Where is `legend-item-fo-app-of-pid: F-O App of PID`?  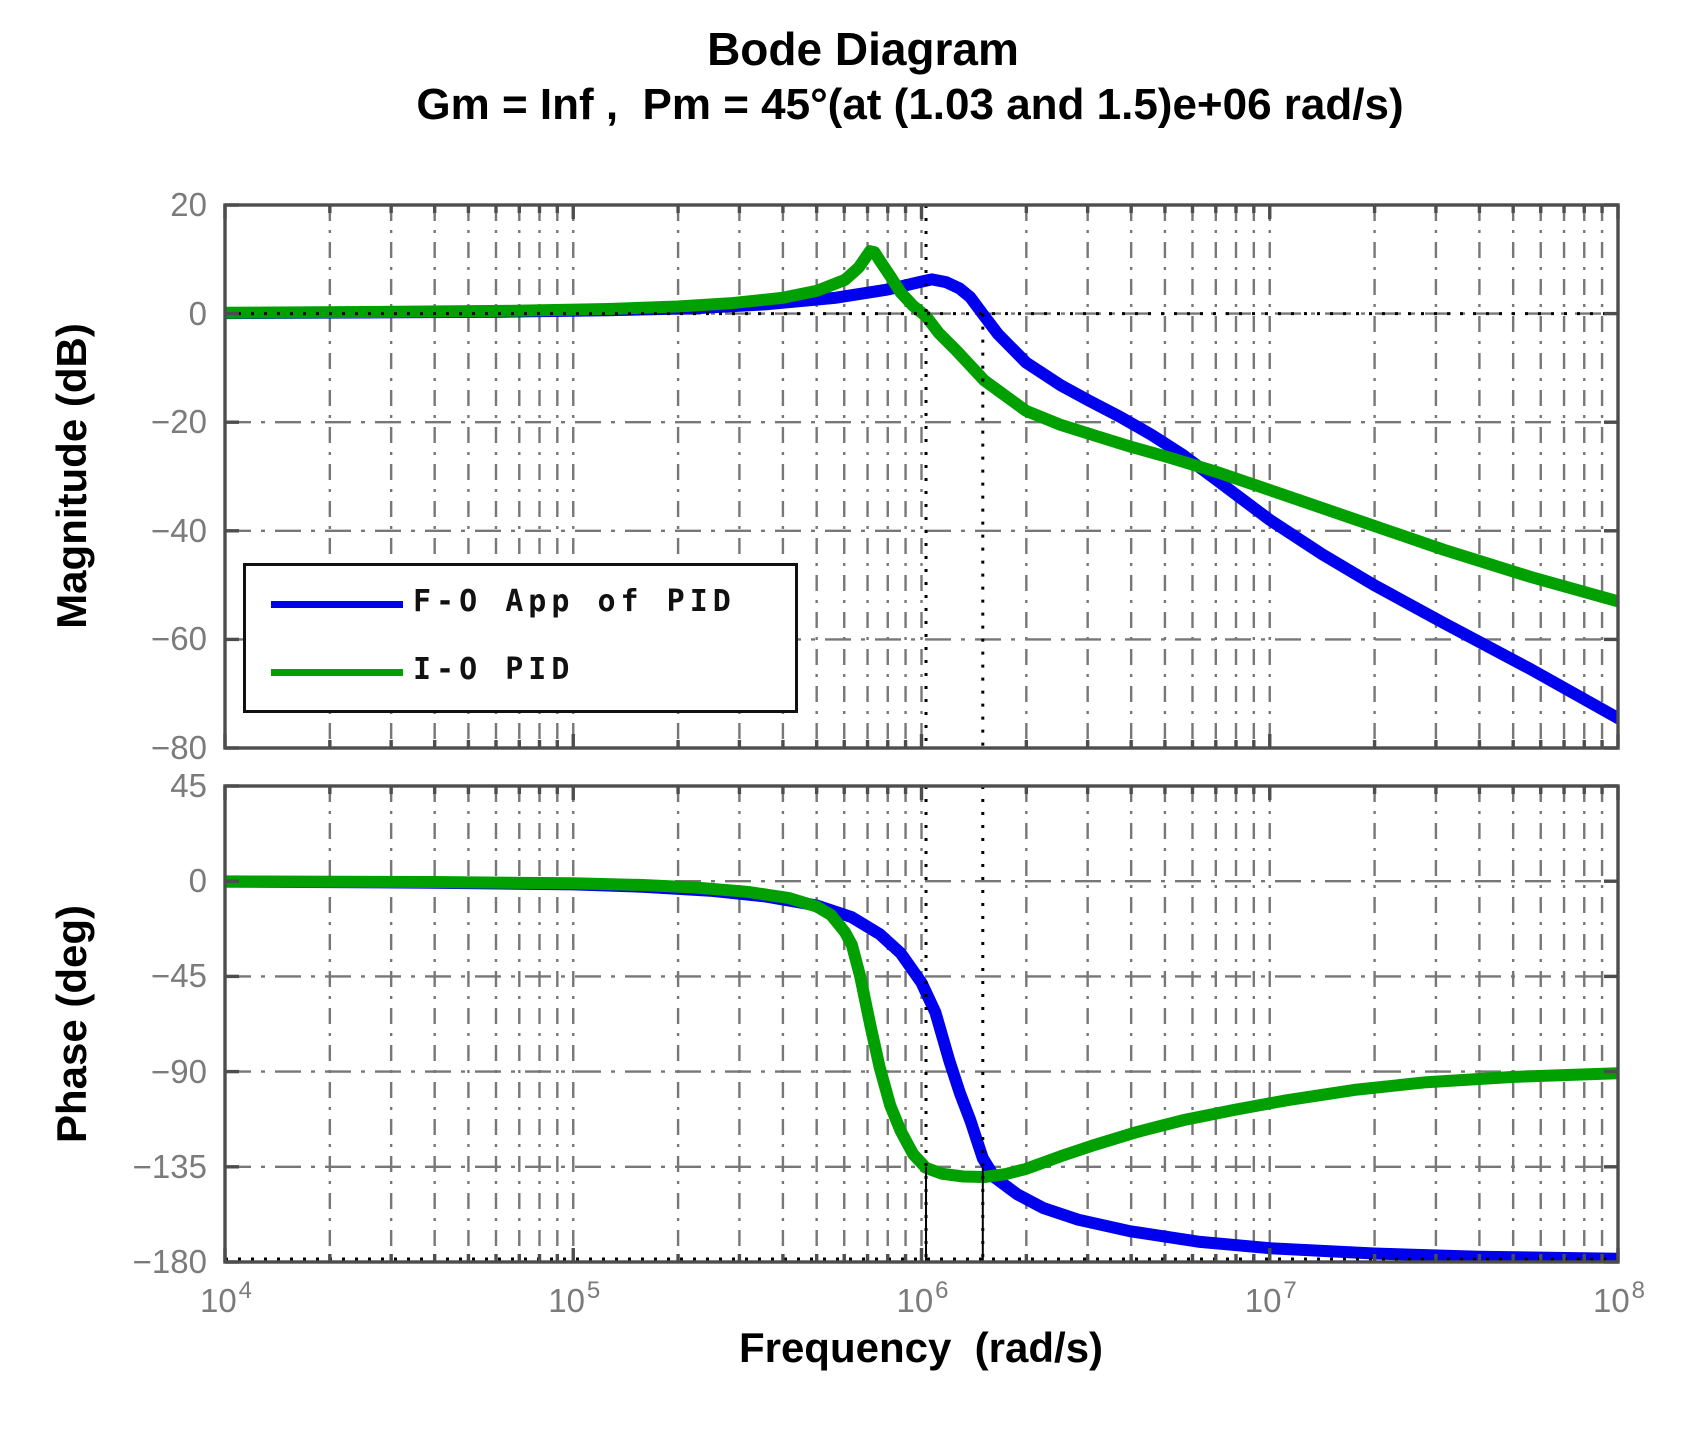
legend-item-fo-app-of-pid: F-O App of PID is located at coordinates (520, 604).